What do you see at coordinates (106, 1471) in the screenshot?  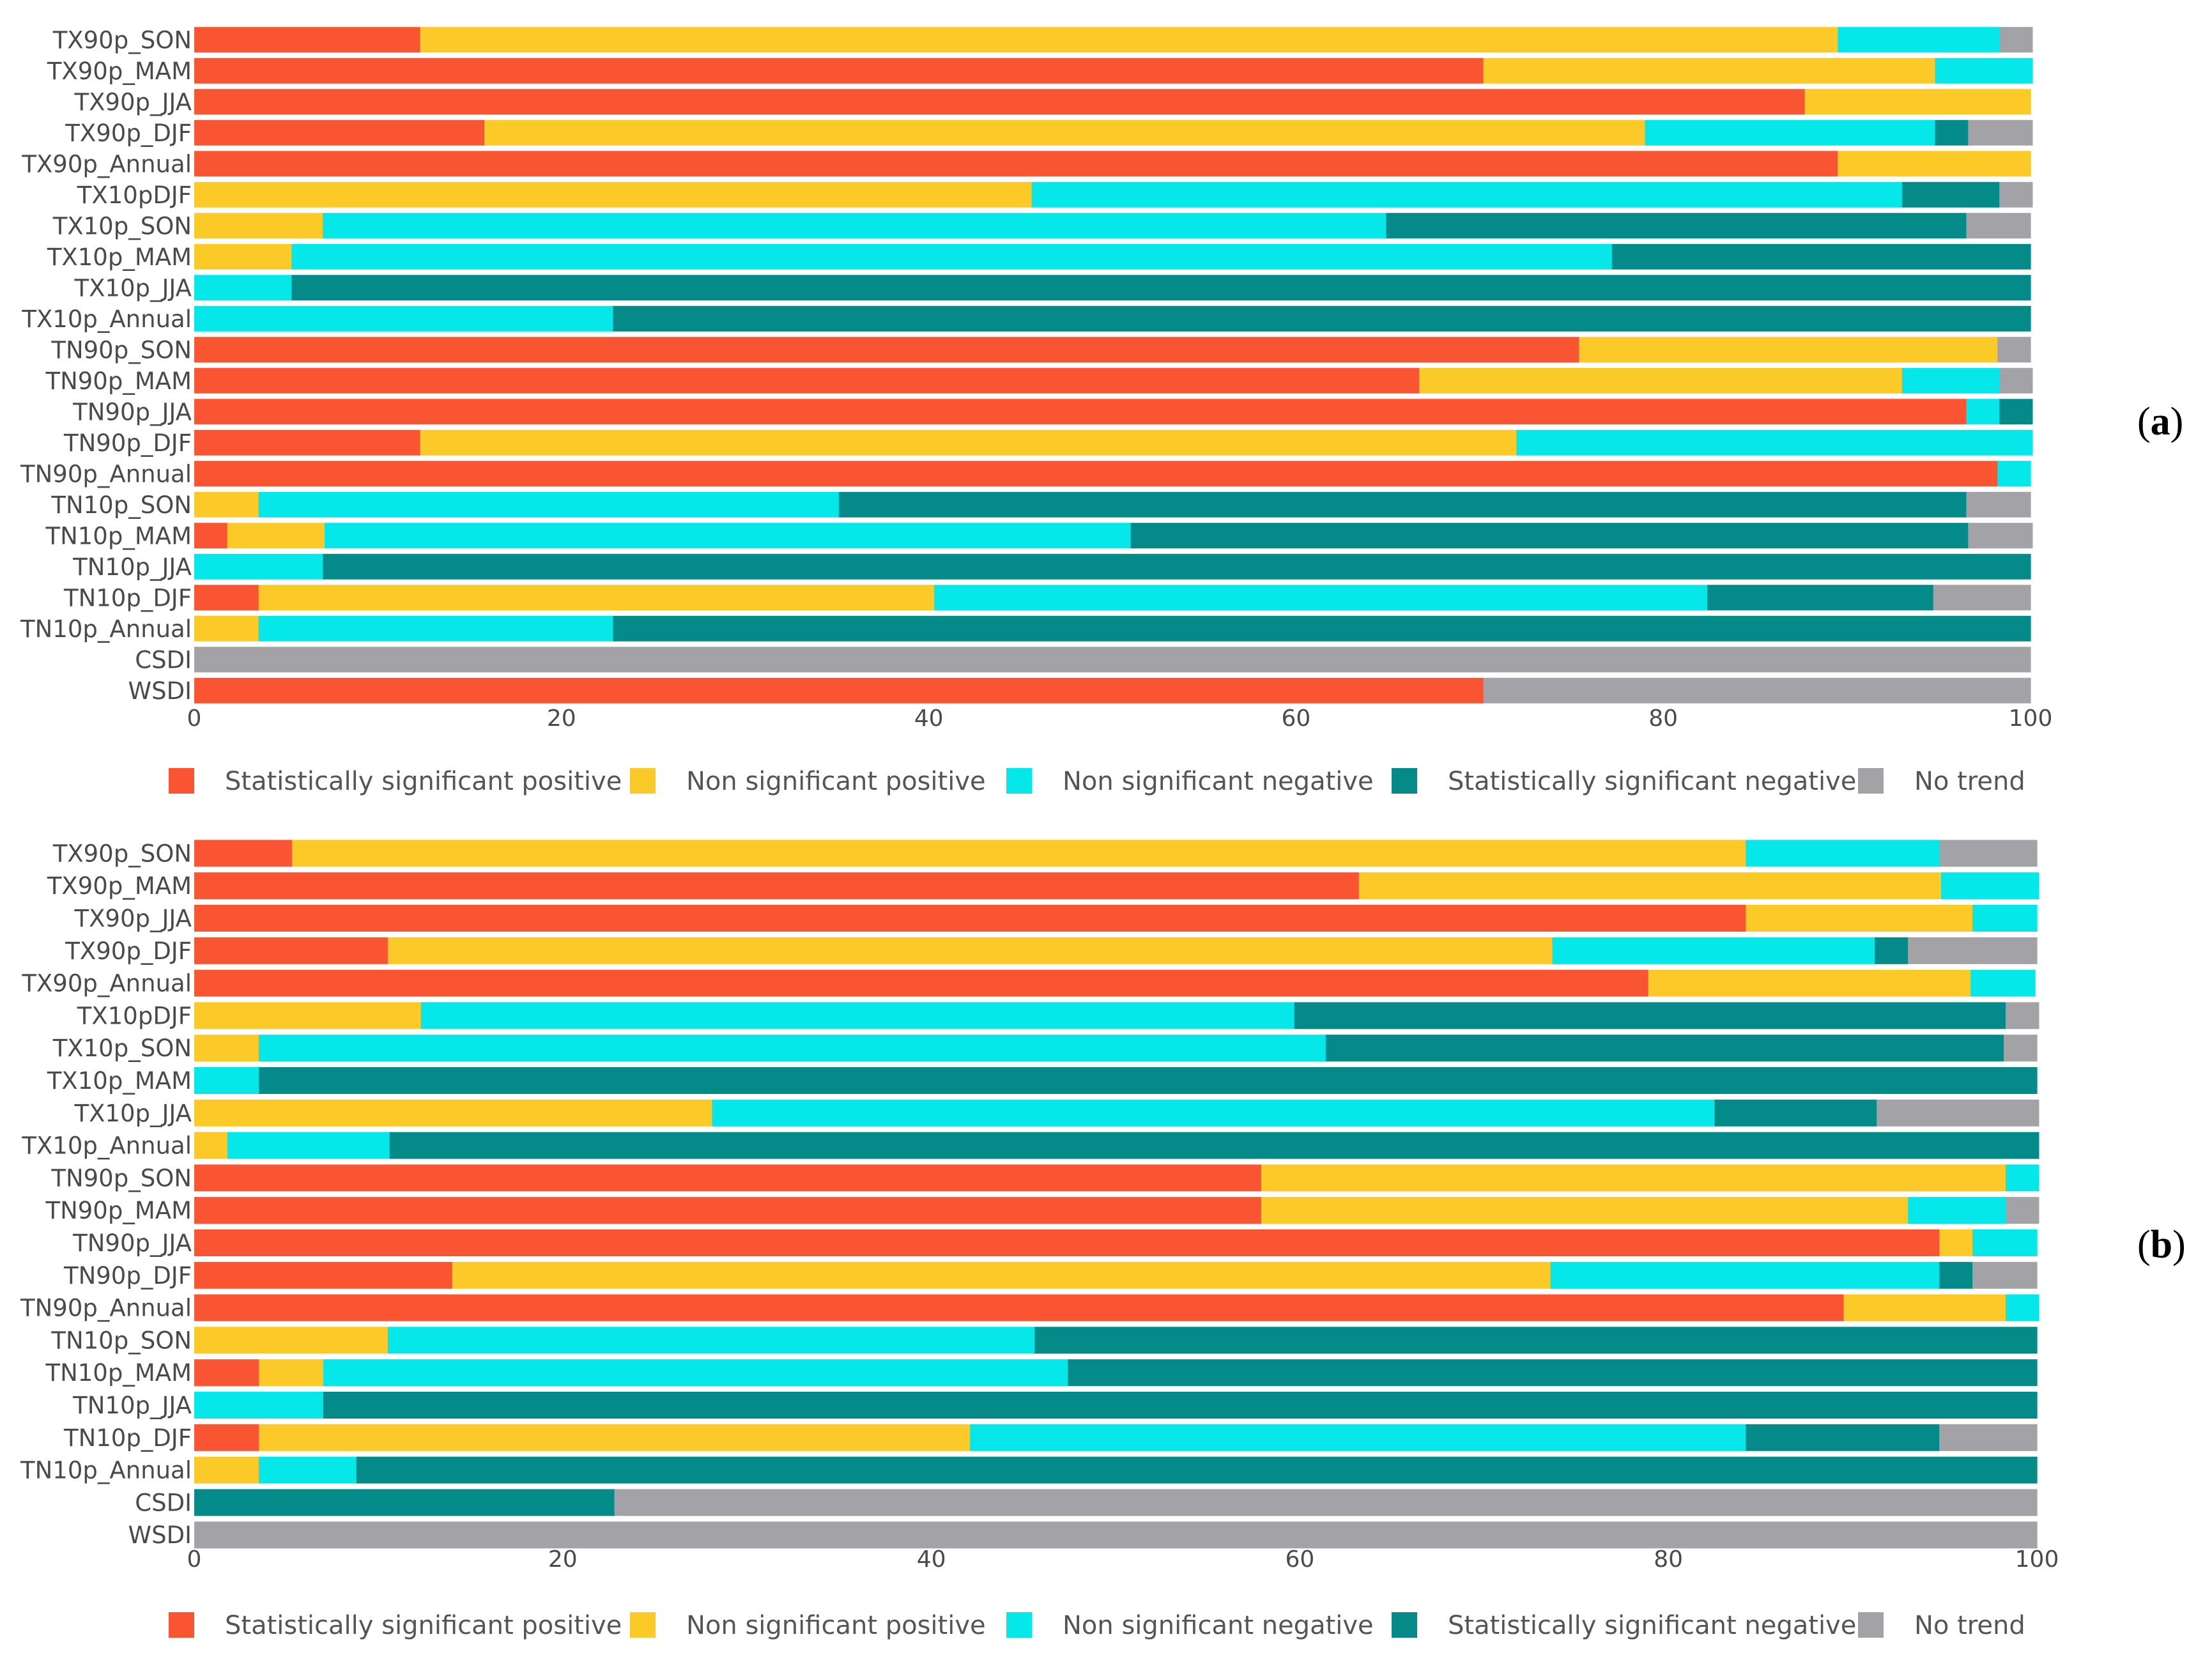 I see `category-label: TN10p_Annual` at bounding box center [106, 1471].